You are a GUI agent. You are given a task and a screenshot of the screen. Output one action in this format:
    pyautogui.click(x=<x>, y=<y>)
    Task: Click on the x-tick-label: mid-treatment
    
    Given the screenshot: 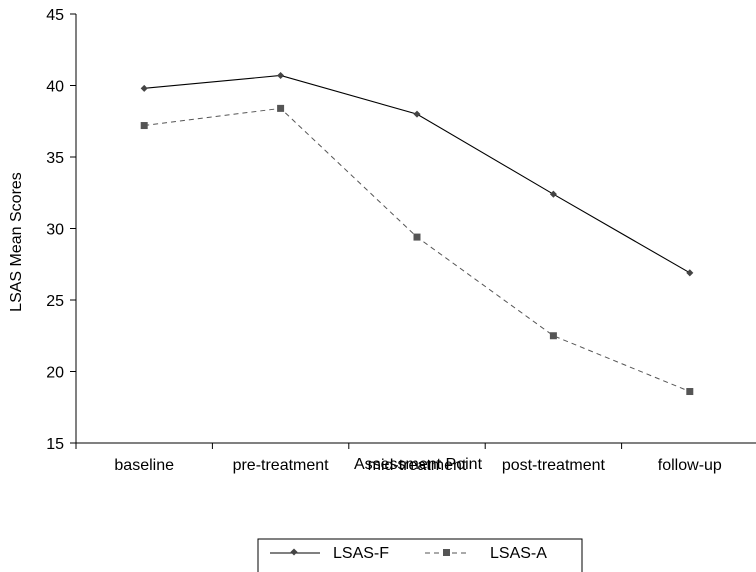 What is the action you would take?
    pyautogui.click(x=417, y=465)
    